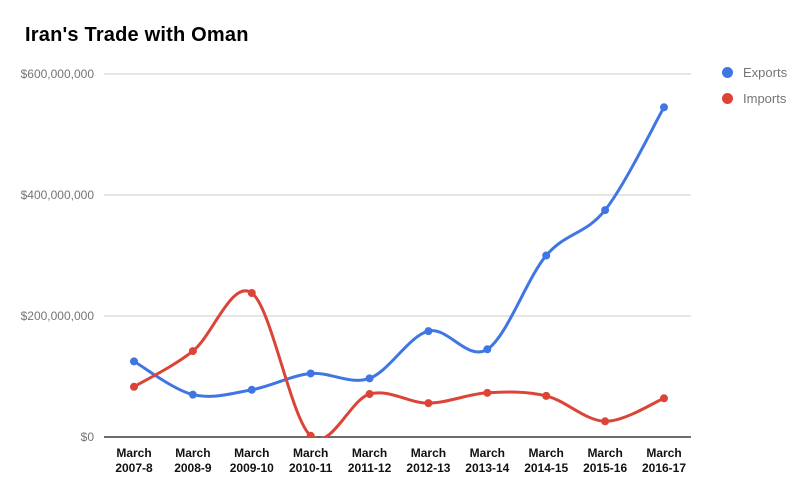 The width and height of the screenshot is (808, 500). Describe the element at coordinates (137, 35) in the screenshot. I see `chart-title: Iran's Trade with Oman` at that location.